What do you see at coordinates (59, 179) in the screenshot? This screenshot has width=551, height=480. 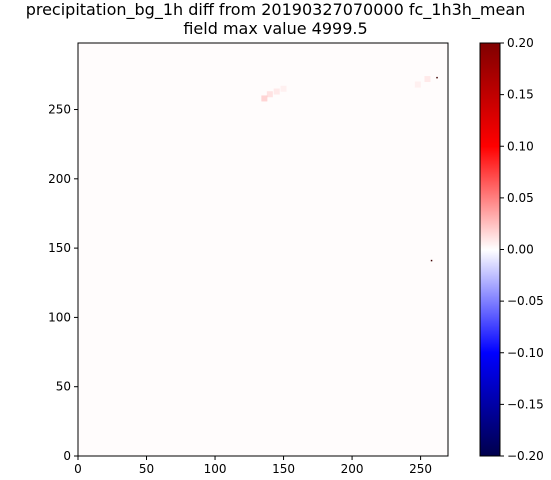 I see `y-tick-label: 200` at bounding box center [59, 179].